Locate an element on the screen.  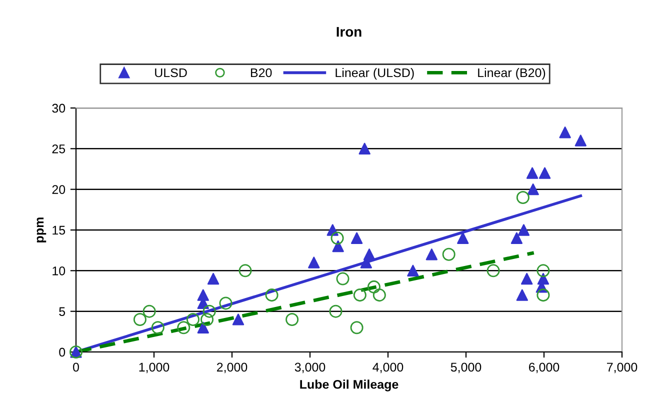
y-tick-label: 5 is located at coordinates (62, 311).